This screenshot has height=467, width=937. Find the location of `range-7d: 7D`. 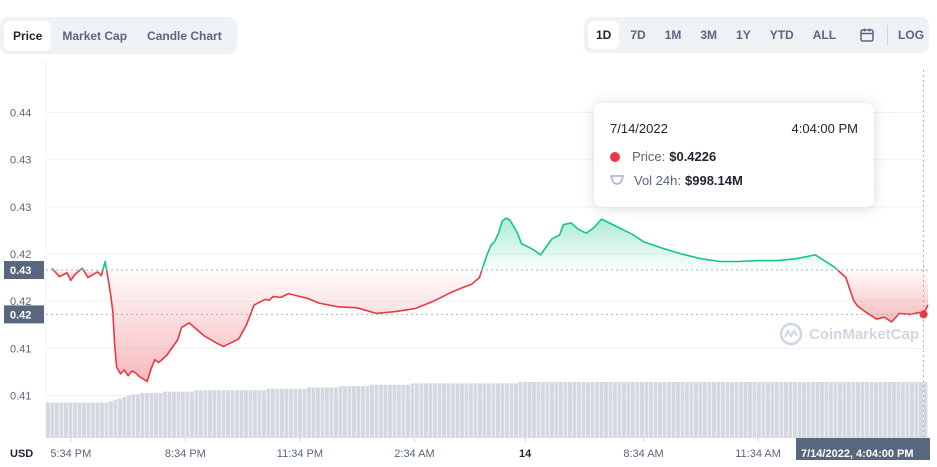

range-7d: 7D is located at coordinates (638, 35).